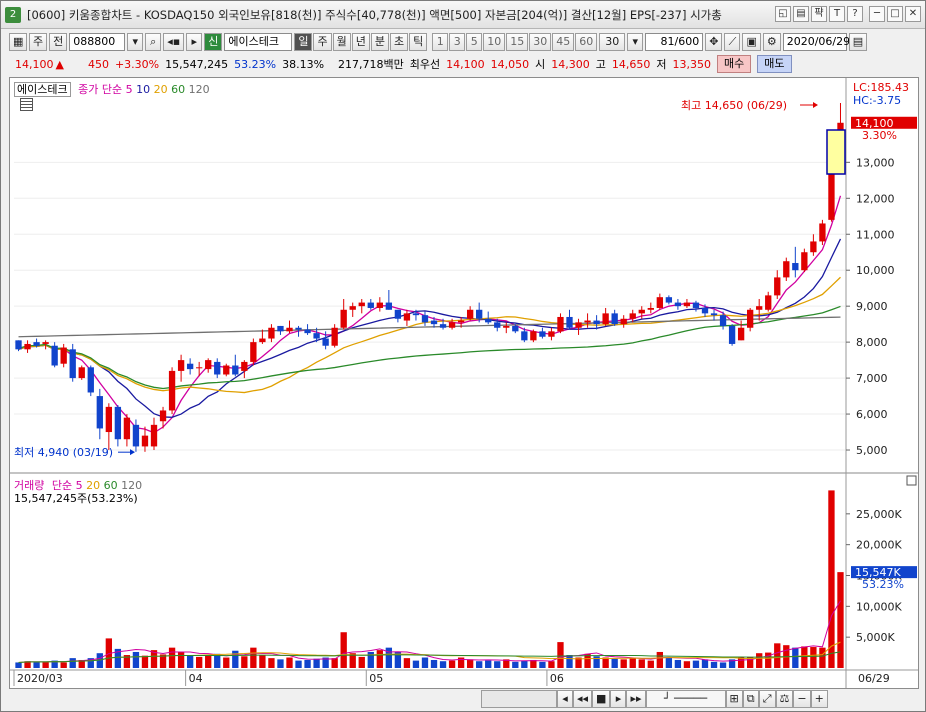 This screenshot has height=712, width=926. What do you see at coordinates (631, 64) in the screenshot?
I see `high-price: 14,650` at bounding box center [631, 64].